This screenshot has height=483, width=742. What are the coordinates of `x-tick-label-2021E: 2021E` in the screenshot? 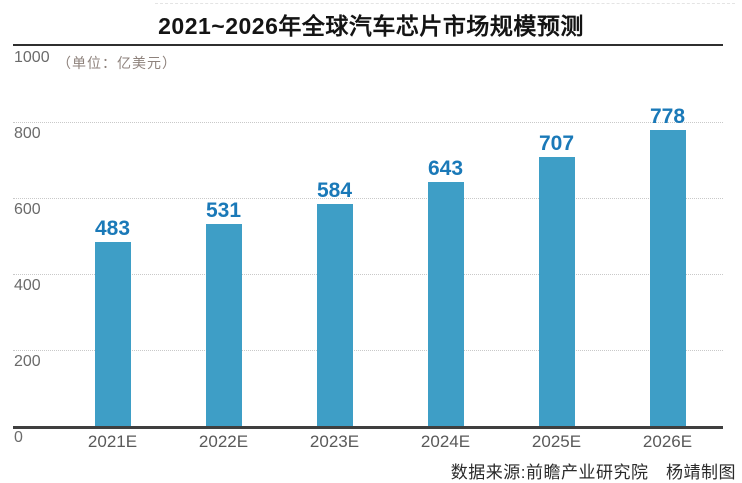 It's located at (112, 441).